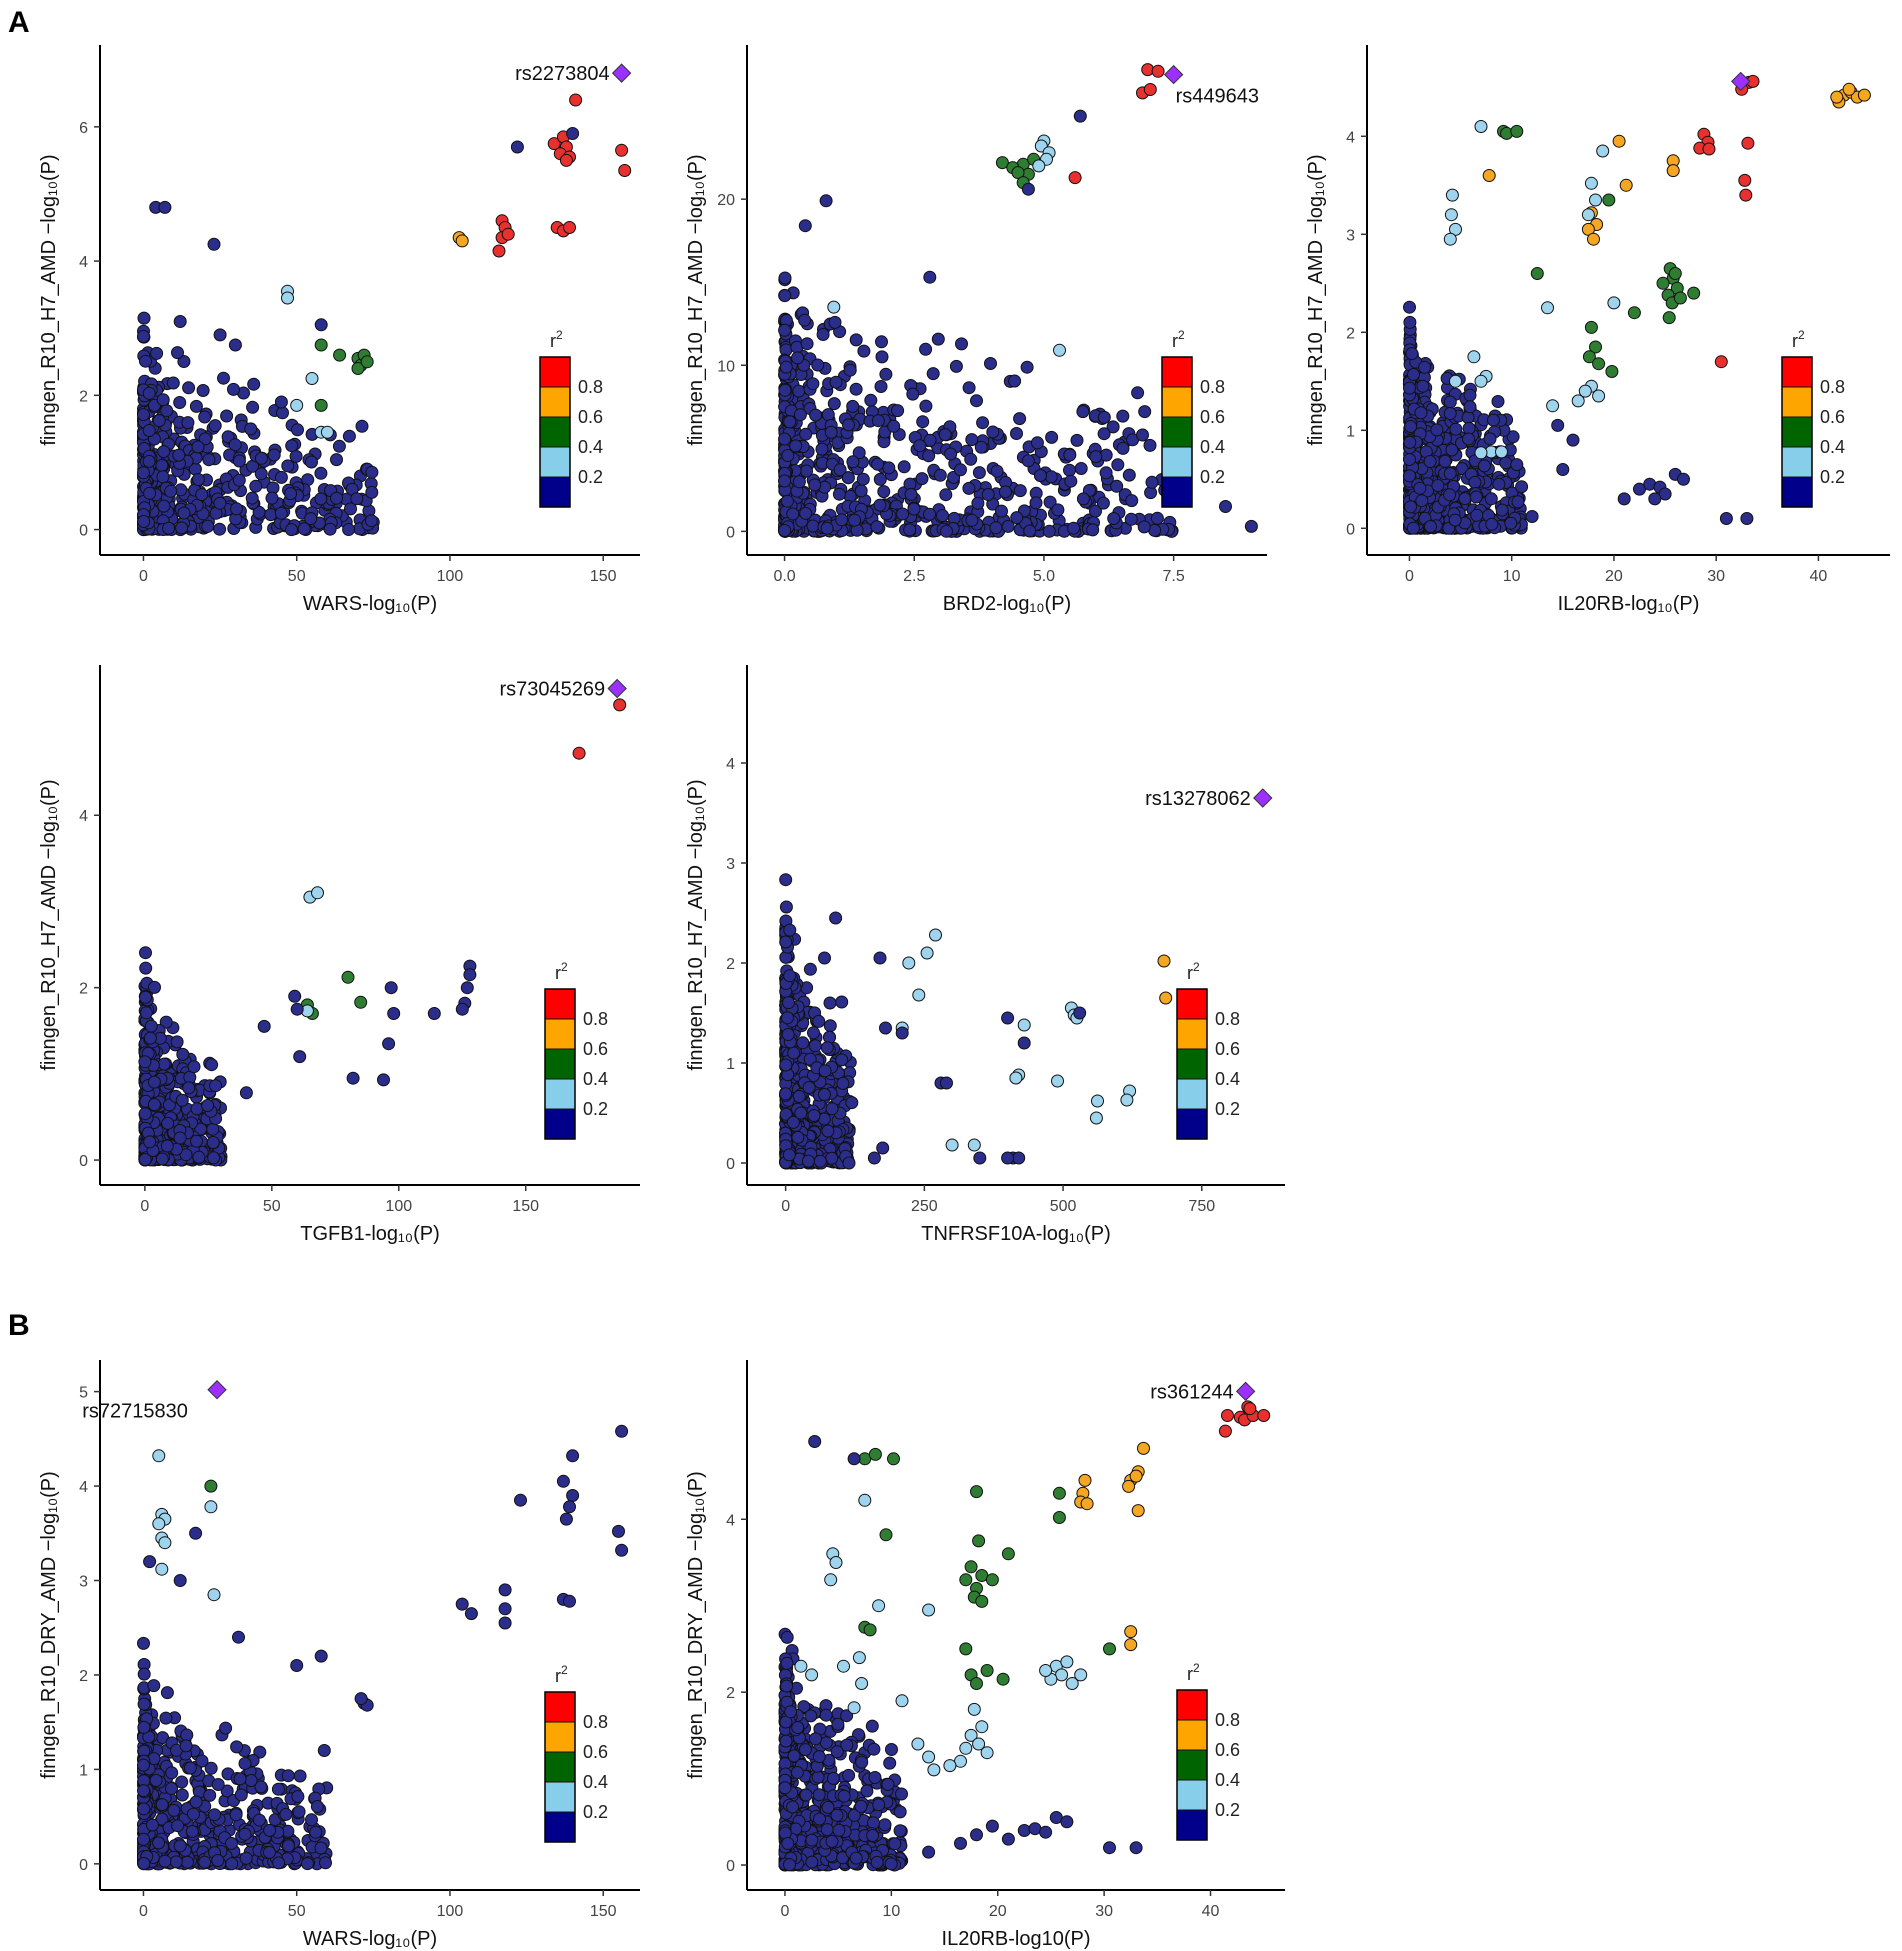 The width and height of the screenshot is (1902, 1951). I want to click on y-tick-label: 2, so click(730, 964).